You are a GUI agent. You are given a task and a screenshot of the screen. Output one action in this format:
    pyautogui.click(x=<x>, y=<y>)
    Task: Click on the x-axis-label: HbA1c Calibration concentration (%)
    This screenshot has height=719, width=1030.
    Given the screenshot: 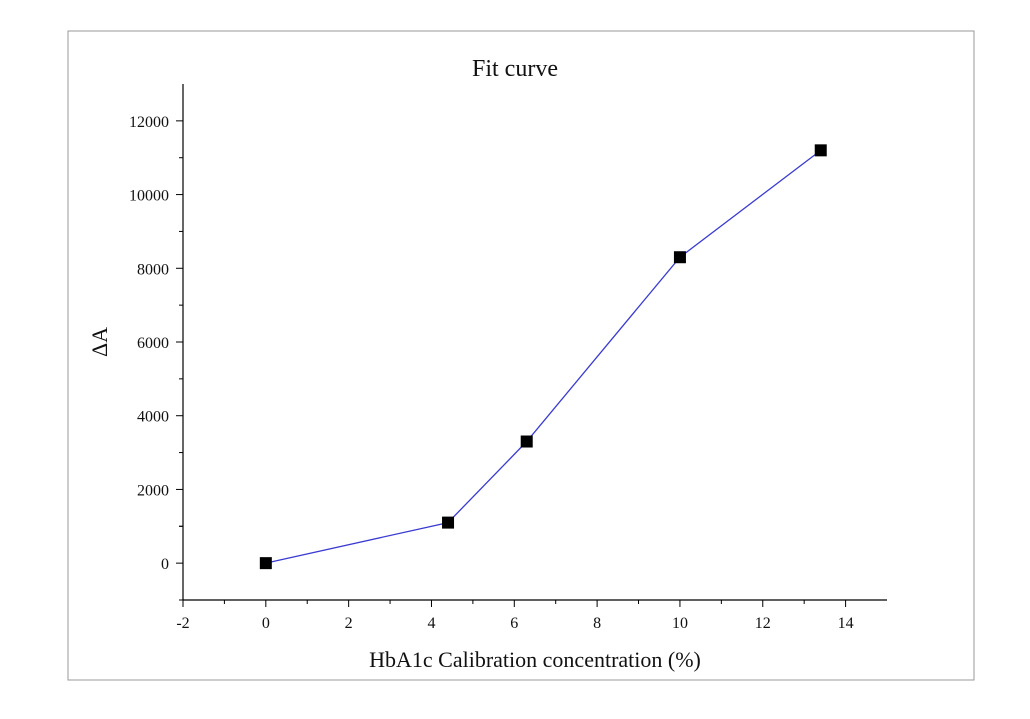 What is the action you would take?
    pyautogui.click(x=535, y=659)
    